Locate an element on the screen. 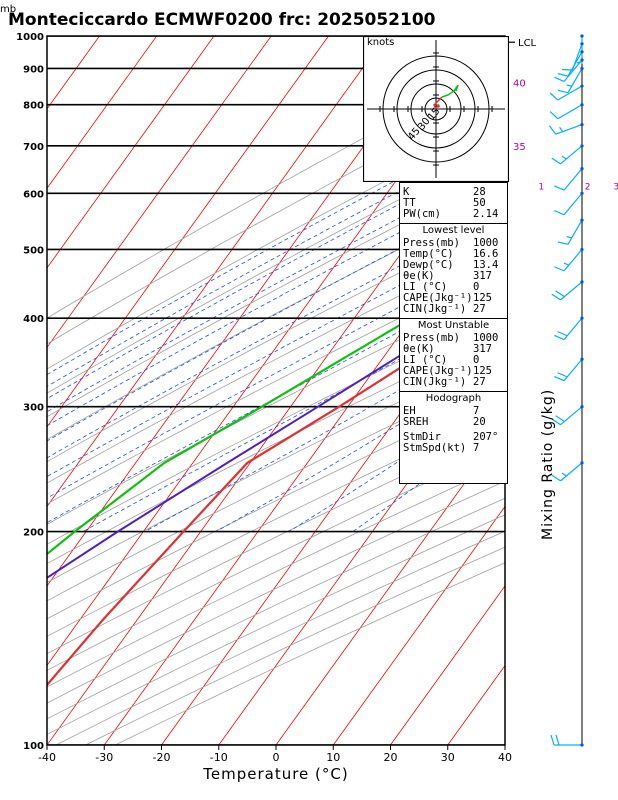 The width and height of the screenshot is (618, 800). stat-row: SREH 20 is located at coordinates (453, 422).